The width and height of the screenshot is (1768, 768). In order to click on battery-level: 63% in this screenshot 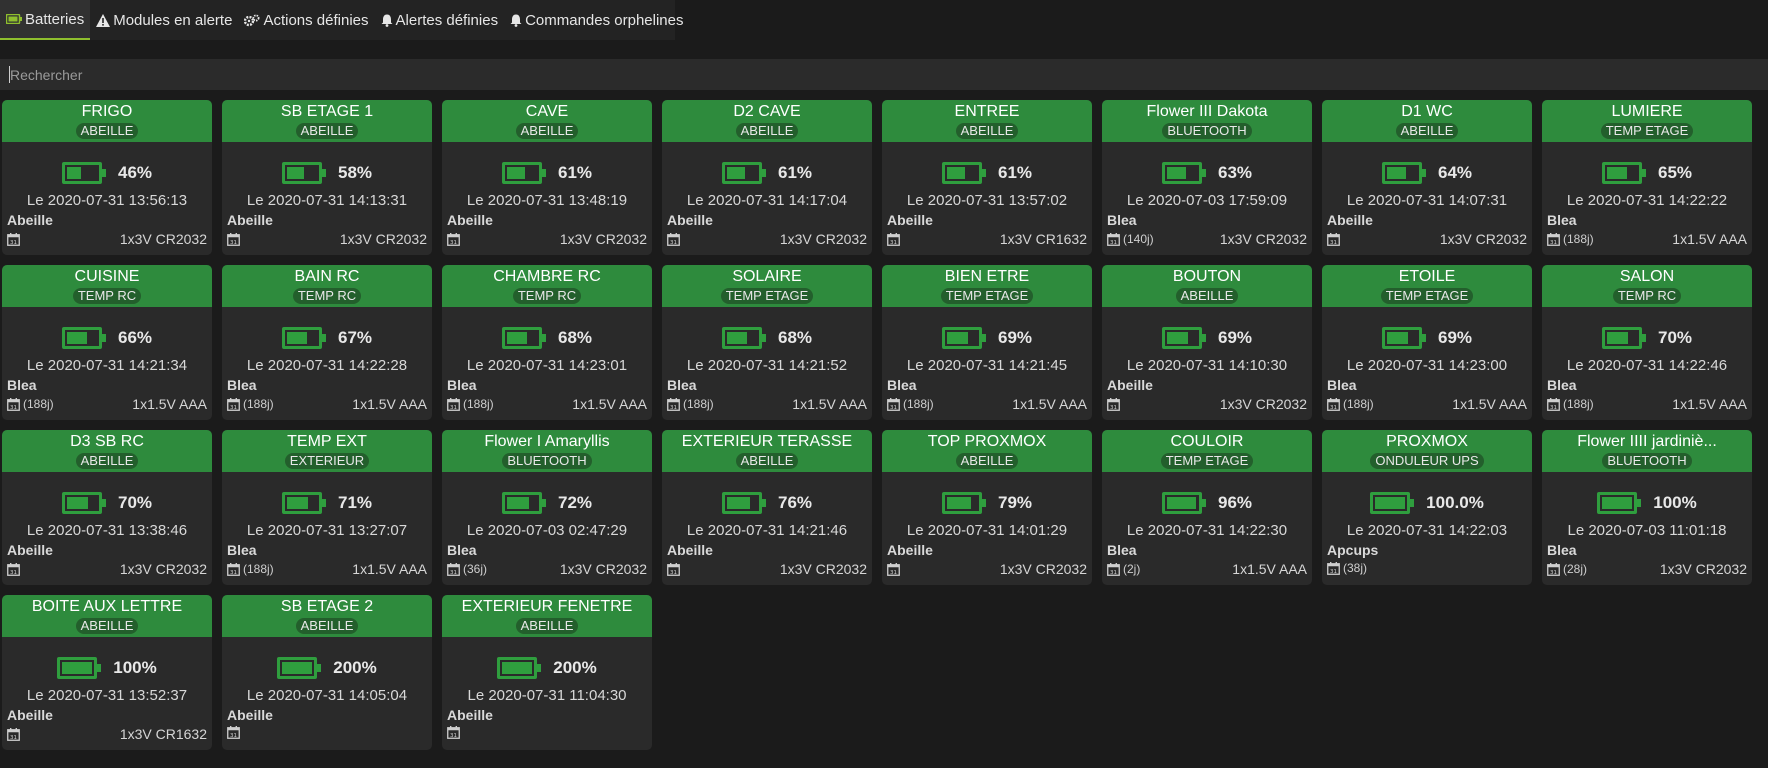, I will do `click(1207, 173)`.